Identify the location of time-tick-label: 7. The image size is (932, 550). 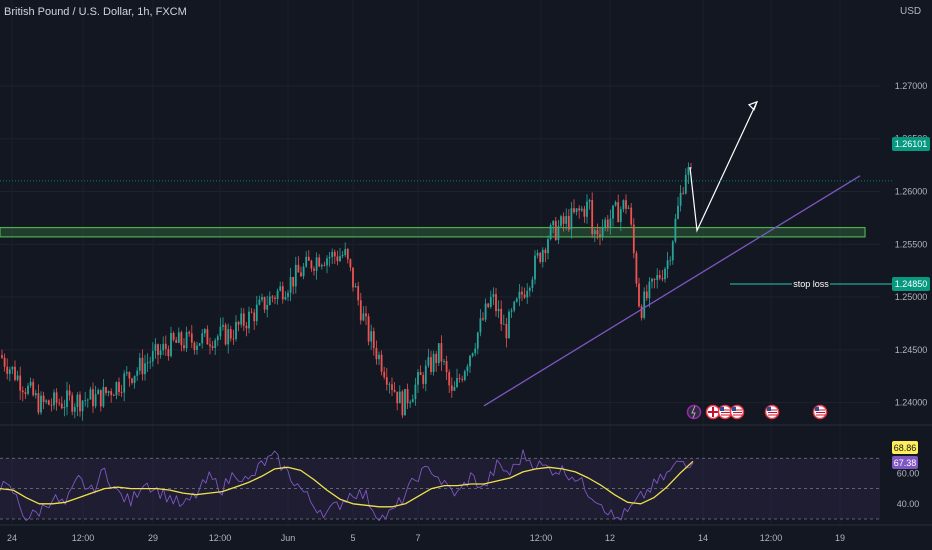
(417, 538).